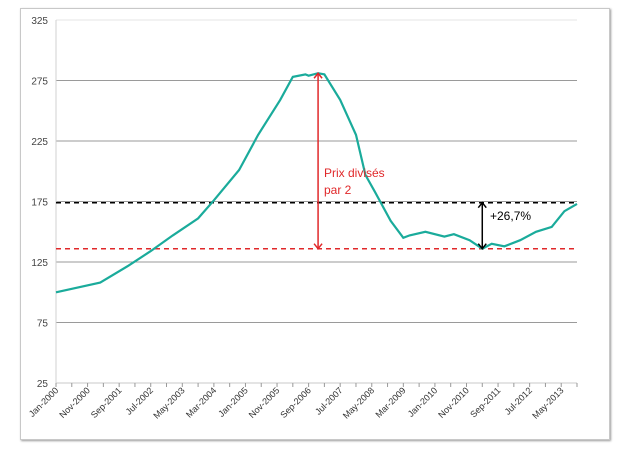  What do you see at coordinates (354, 173) in the screenshot?
I see `drop-label-line1: Prix divisés` at bounding box center [354, 173].